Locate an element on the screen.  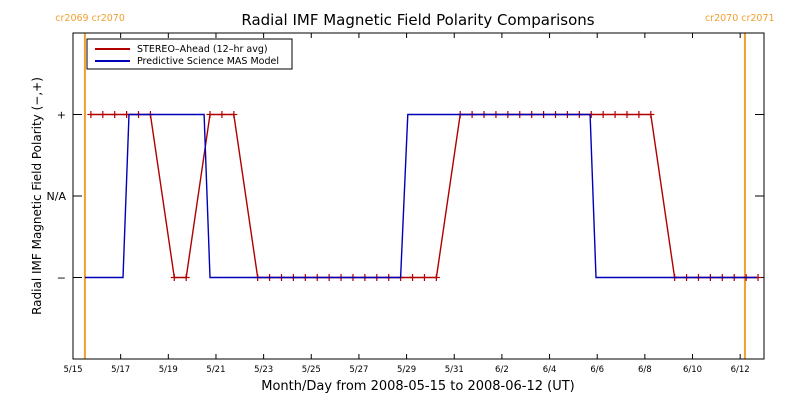
legend-label-stereo: STEREO–Ahead (12–hr avg) is located at coordinates (202, 49).